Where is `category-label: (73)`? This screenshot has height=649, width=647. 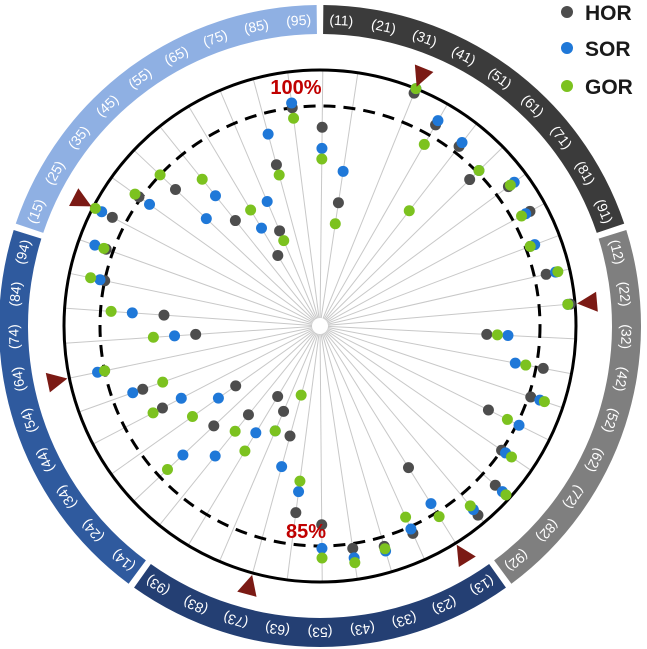 category-label: (73) is located at coordinates (235, 621).